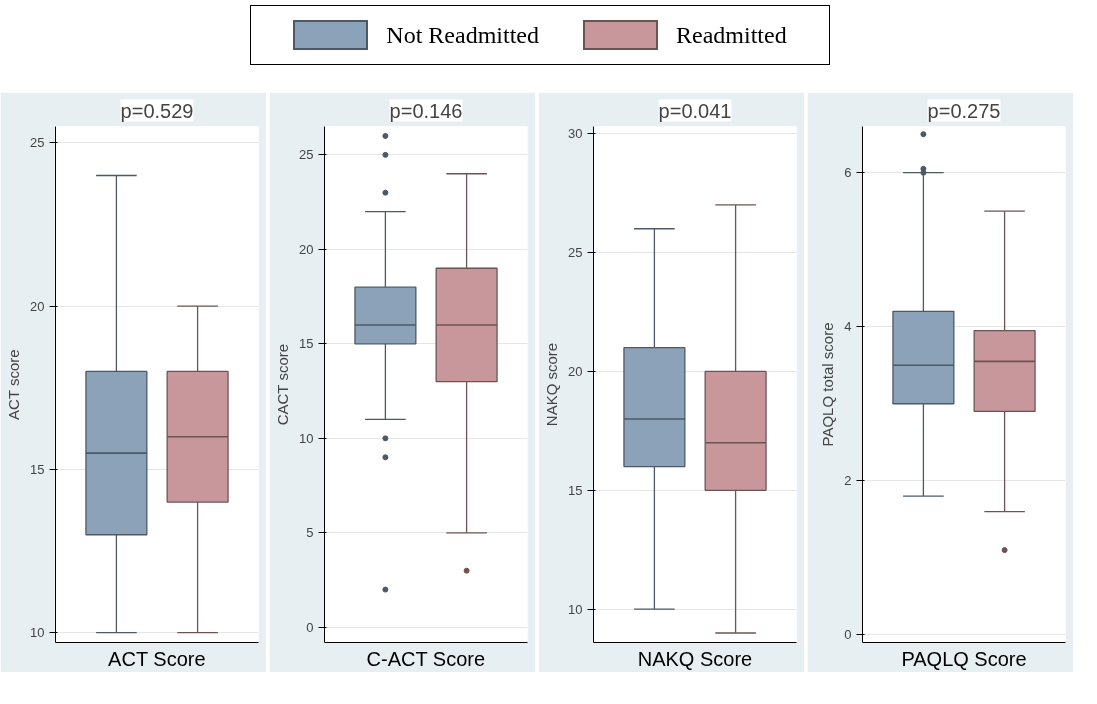 This screenshot has height=704, width=1097. What do you see at coordinates (695, 658) in the screenshot?
I see `x-axis-title: NAKQ Score` at bounding box center [695, 658].